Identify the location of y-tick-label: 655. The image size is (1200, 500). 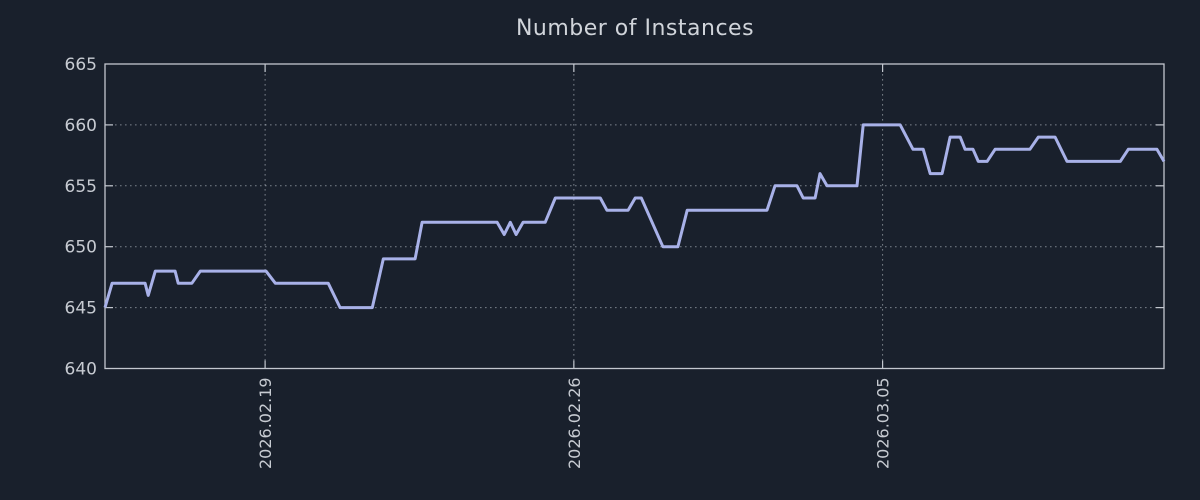
(81, 187).